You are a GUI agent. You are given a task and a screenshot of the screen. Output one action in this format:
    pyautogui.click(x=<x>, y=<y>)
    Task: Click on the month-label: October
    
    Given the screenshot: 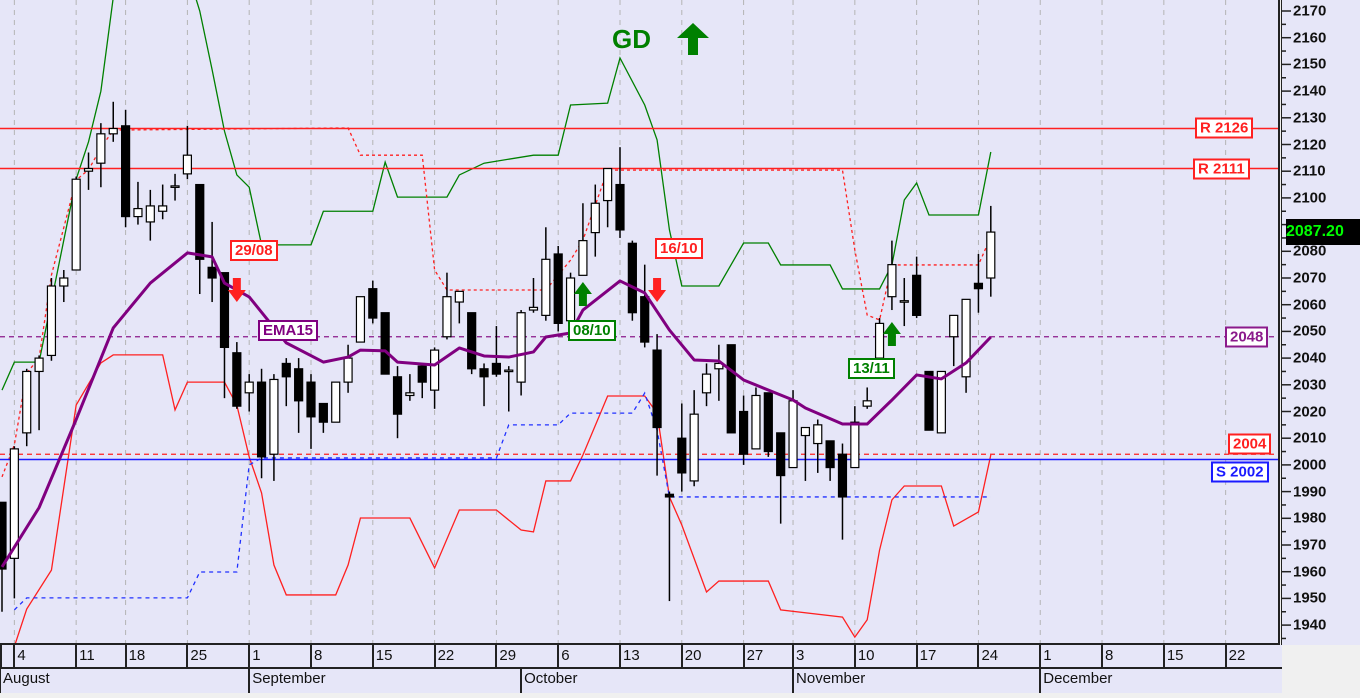 What is the action you would take?
    pyautogui.click(x=551, y=678)
    